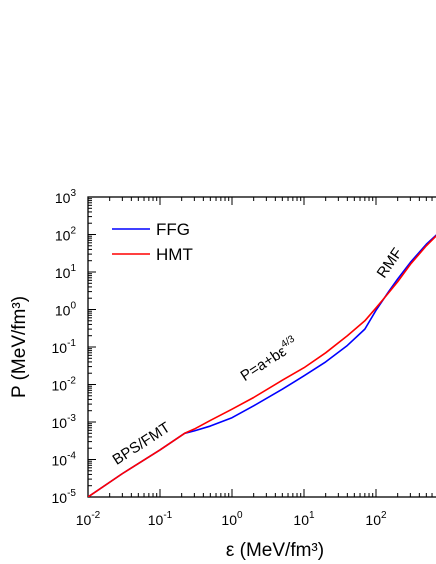 Image resolution: width=436 pixels, height=564 pixels. What do you see at coordinates (275, 550) in the screenshot?
I see `x-axis-title: ε (MeV/fm³)` at bounding box center [275, 550].